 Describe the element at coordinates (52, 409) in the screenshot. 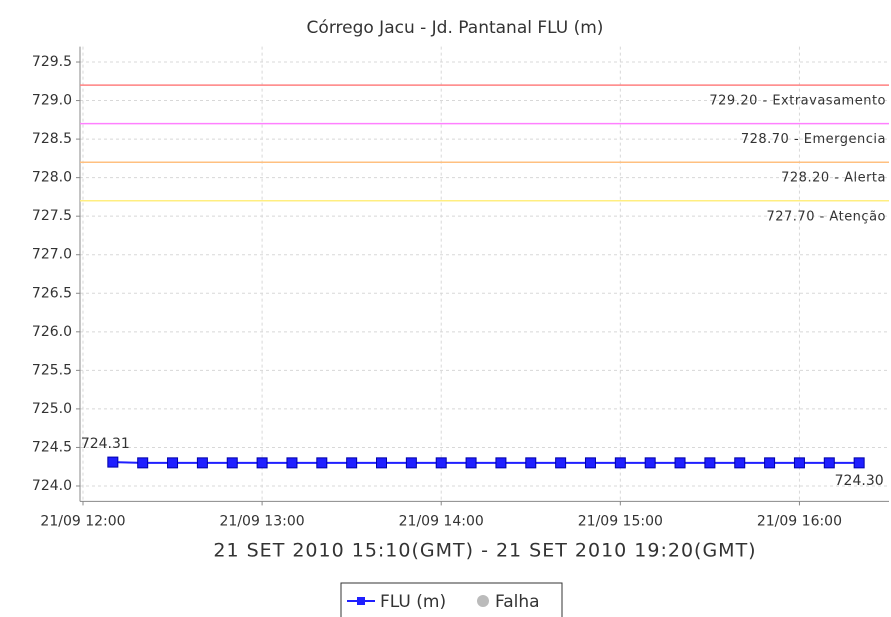

I see `y-tick-label: 725.0` at that location.